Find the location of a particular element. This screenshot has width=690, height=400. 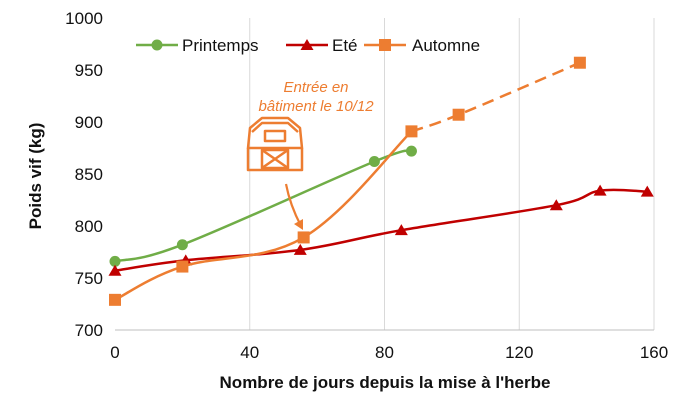

x-tick-label: 160 is located at coordinates (654, 352).